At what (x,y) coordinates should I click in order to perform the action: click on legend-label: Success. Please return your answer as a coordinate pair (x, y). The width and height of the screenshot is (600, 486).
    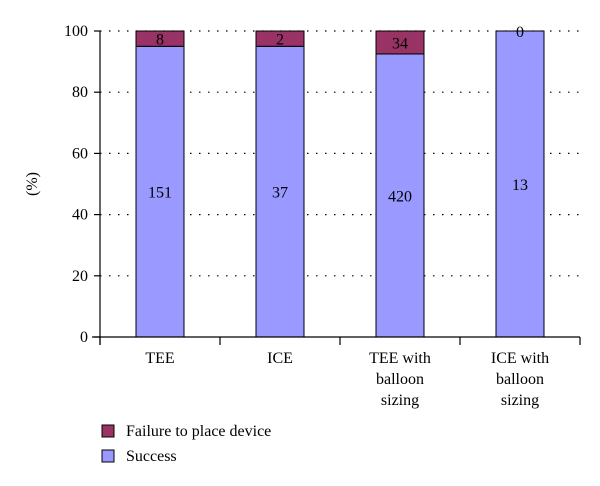
    Looking at the image, I should click on (151, 456).